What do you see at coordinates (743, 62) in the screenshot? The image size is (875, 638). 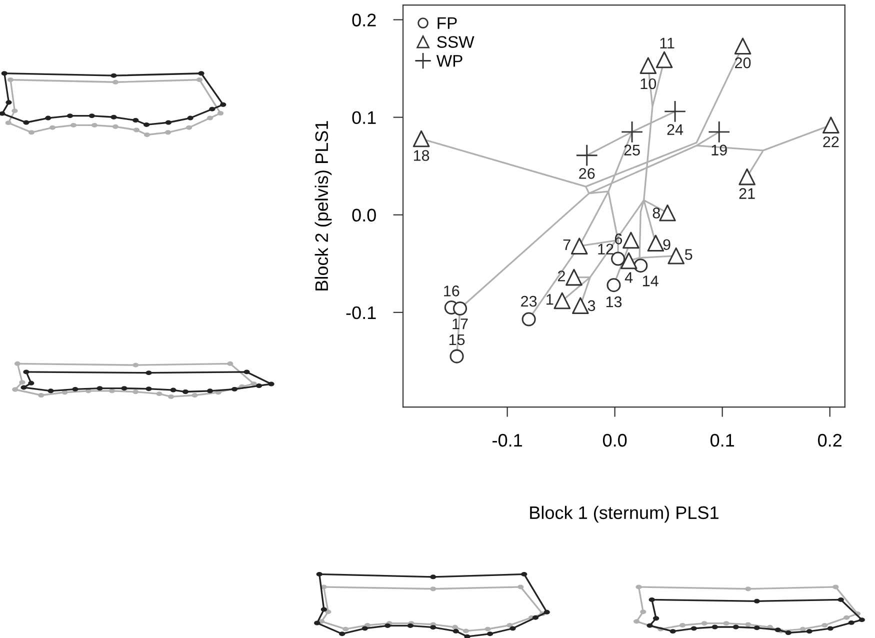 I see `annotation: 20` at bounding box center [743, 62].